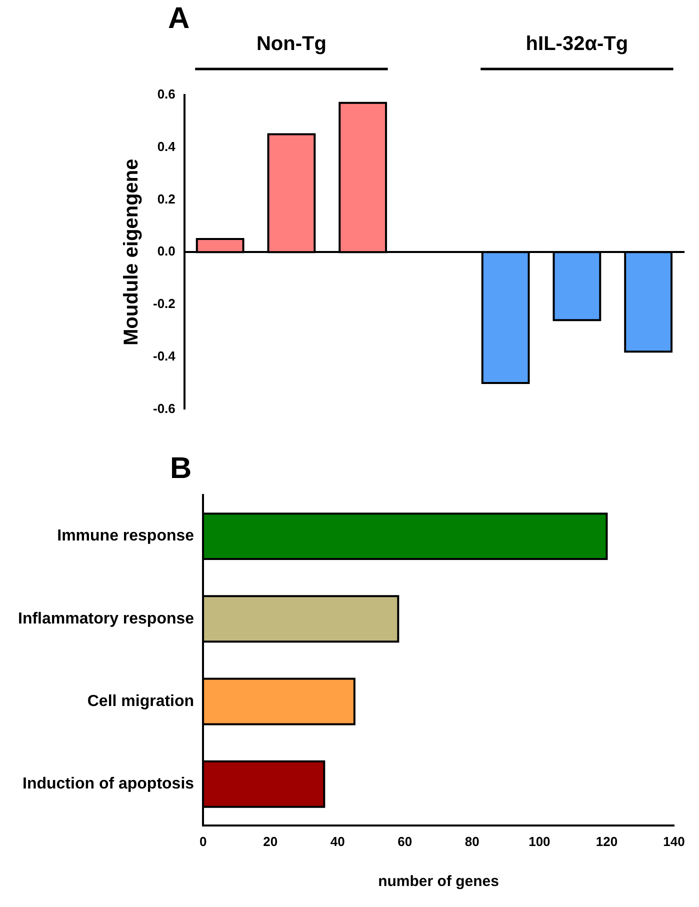 This screenshot has width=699, height=907. Describe the element at coordinates (164, 304) in the screenshot. I see `y-tick-label: -0.2` at that location.